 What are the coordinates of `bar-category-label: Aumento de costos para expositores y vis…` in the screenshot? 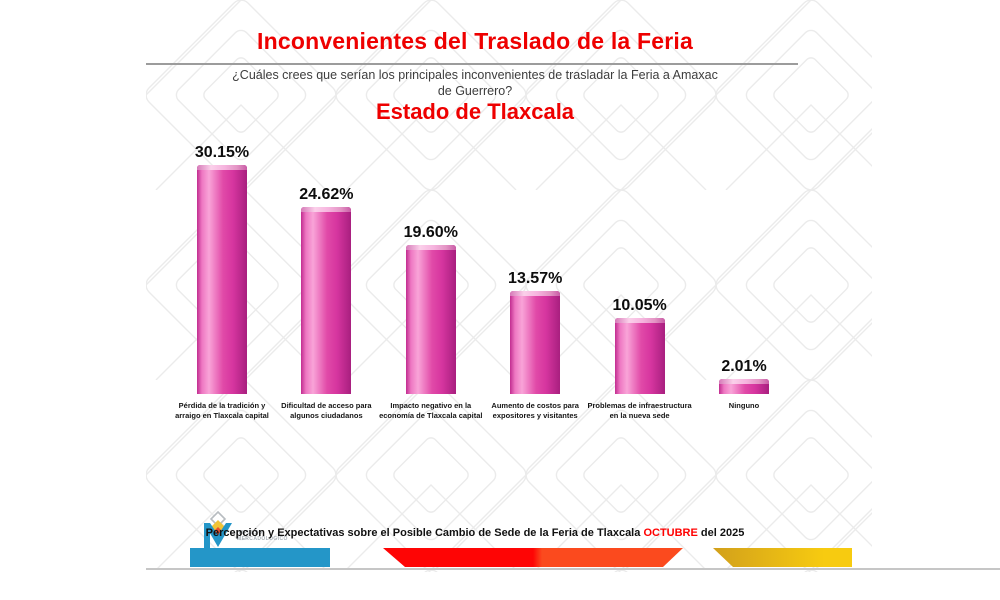 It's located at (535, 410).